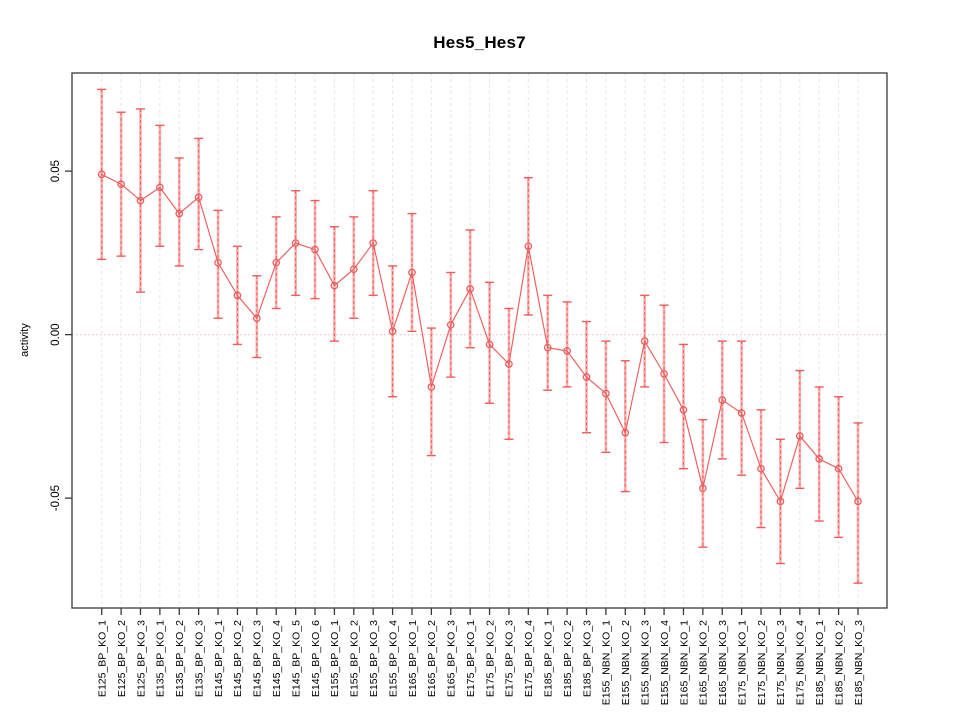 This screenshot has height=720, width=960. I want to click on chart-title: Hes5_Hes7, so click(479, 42).